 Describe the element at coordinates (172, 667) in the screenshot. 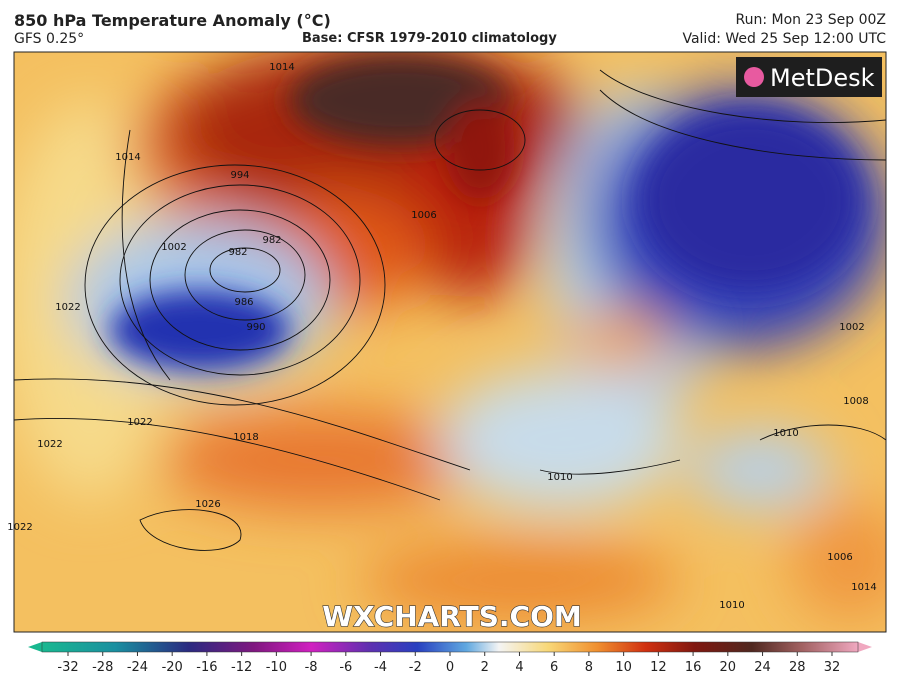

I see `colorbar-tick-label: -20` at that location.